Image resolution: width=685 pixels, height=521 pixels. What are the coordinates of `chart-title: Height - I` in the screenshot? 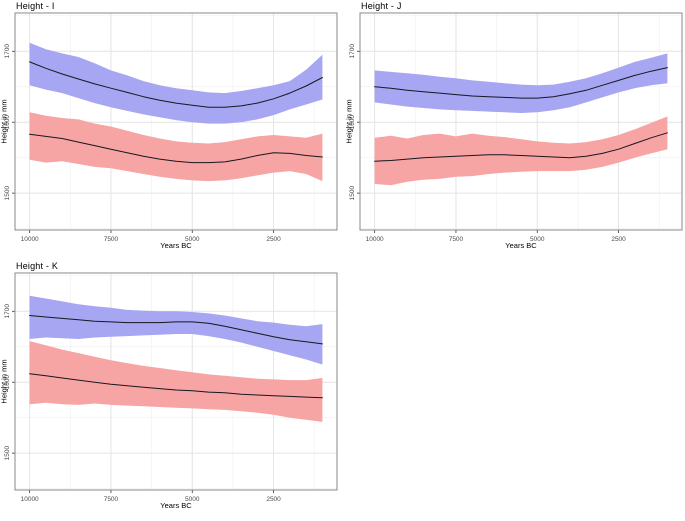 It's located at (35, 6).